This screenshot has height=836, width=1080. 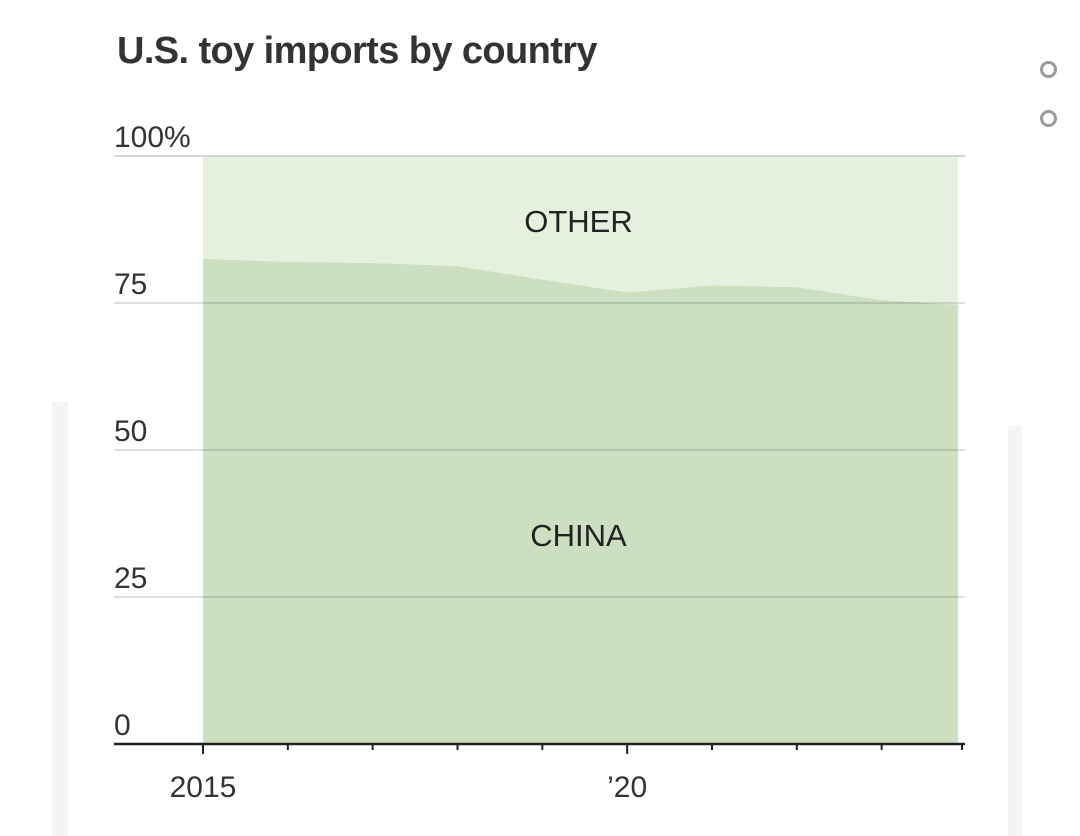 What do you see at coordinates (130, 578) in the screenshot?
I see `y-tick-label: 25` at bounding box center [130, 578].